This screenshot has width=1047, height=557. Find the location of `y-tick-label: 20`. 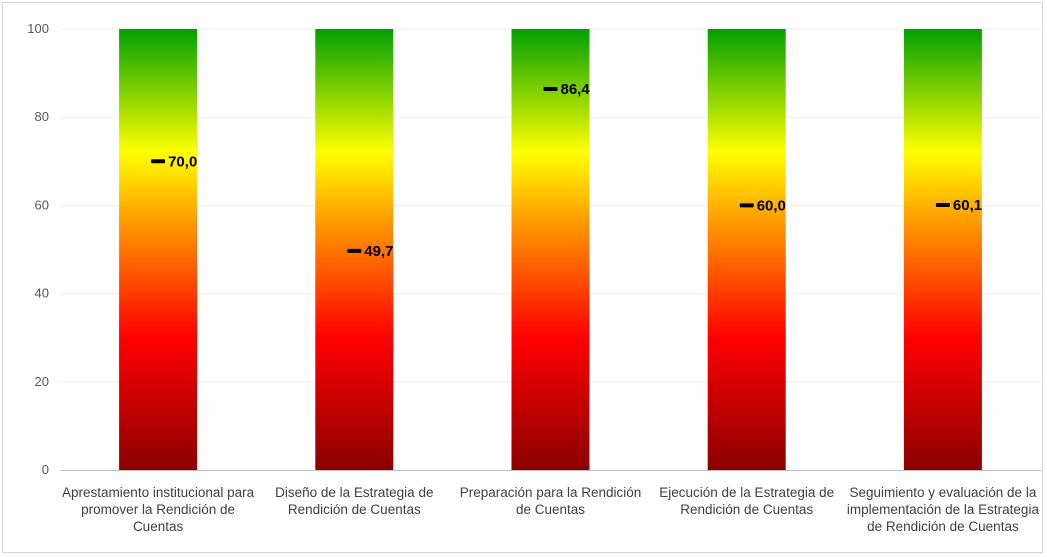

y-tick-label: 20 is located at coordinates (42, 381).